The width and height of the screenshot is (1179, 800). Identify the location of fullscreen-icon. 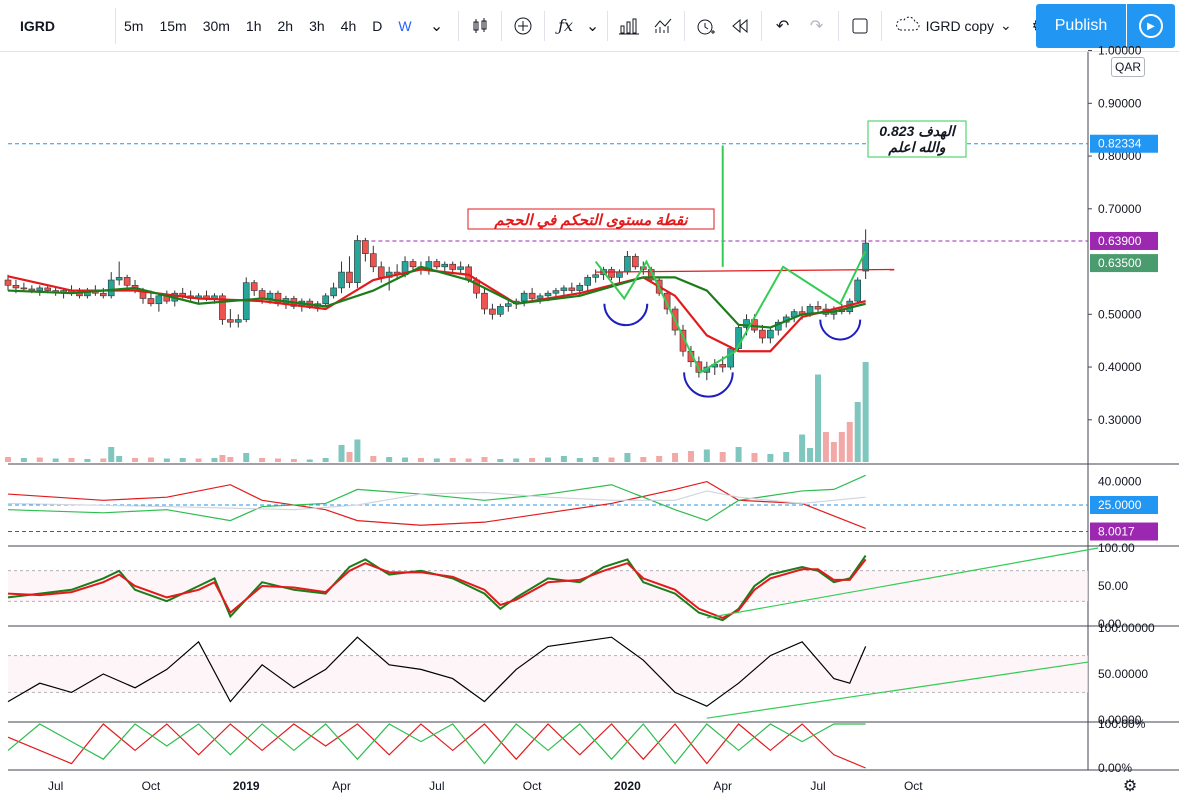
(860, 26).